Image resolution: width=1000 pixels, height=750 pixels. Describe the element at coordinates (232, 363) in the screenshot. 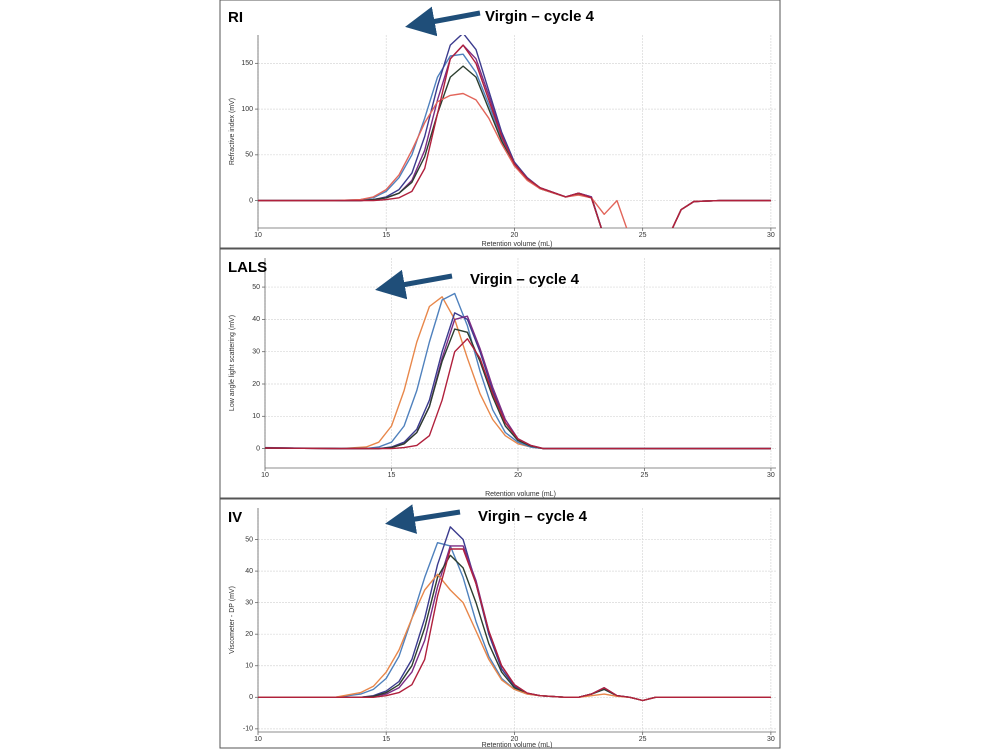

I see `y-axis-label: Low angle light scattering (mV)` at that location.